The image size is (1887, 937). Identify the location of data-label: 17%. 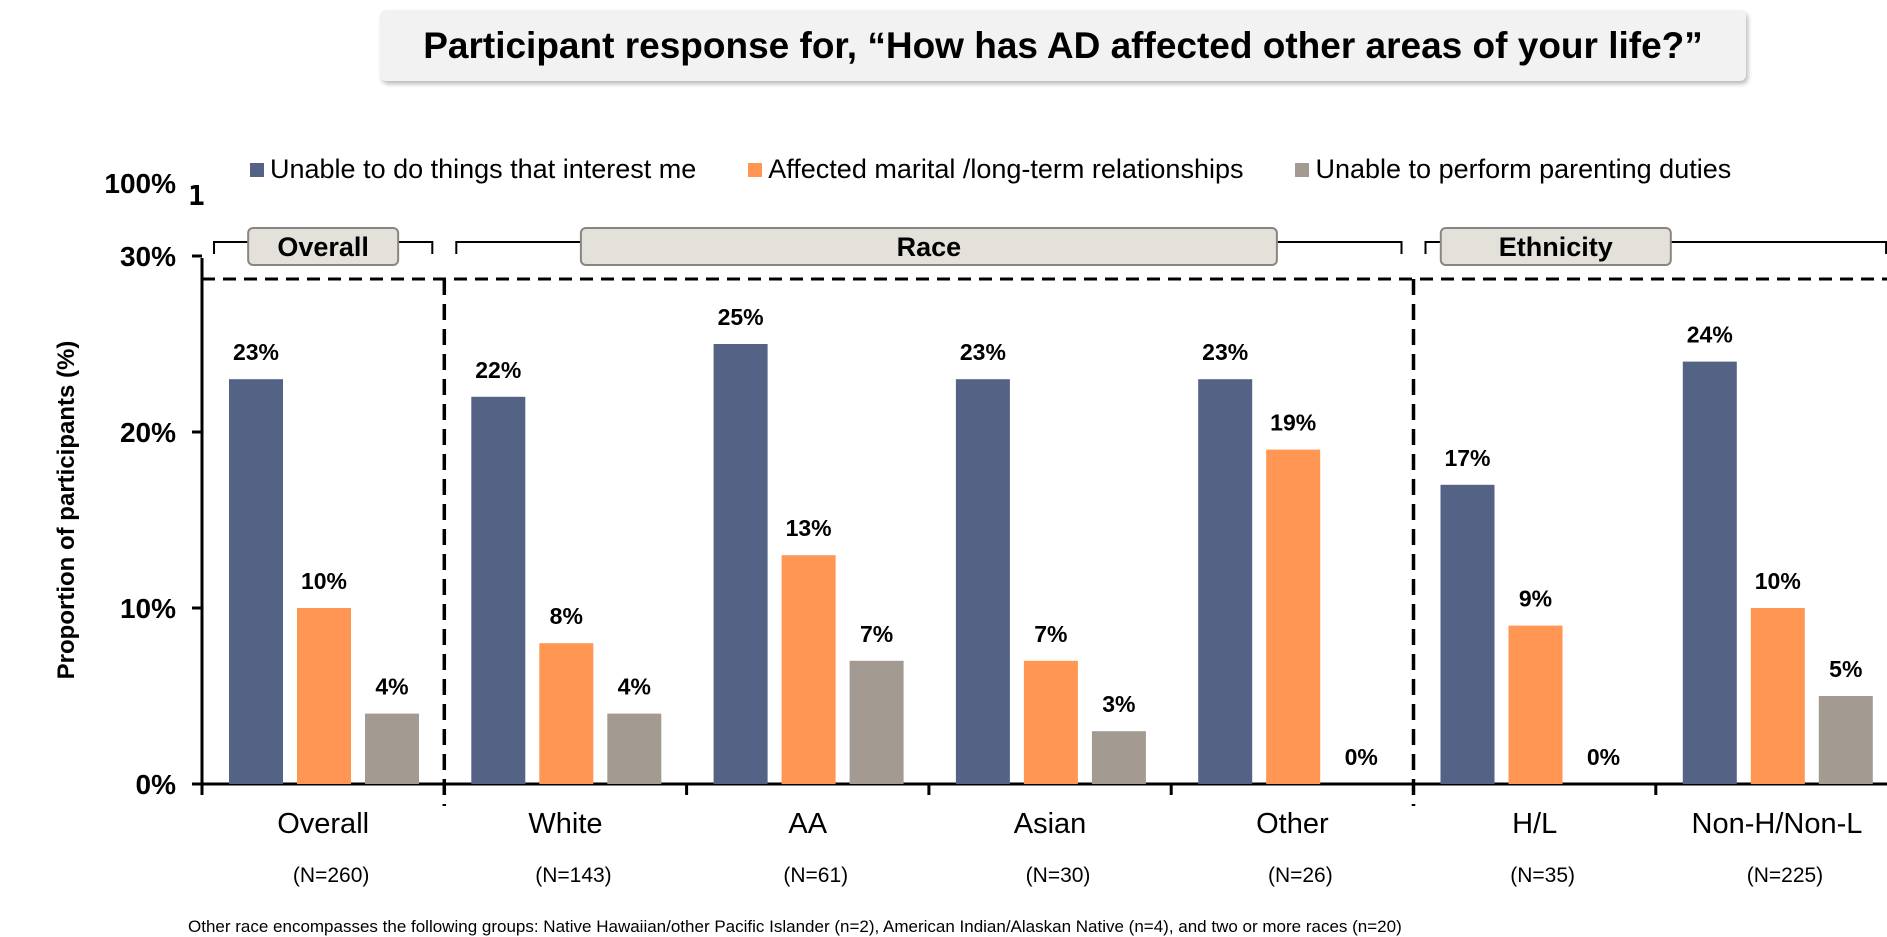
(1467, 458).